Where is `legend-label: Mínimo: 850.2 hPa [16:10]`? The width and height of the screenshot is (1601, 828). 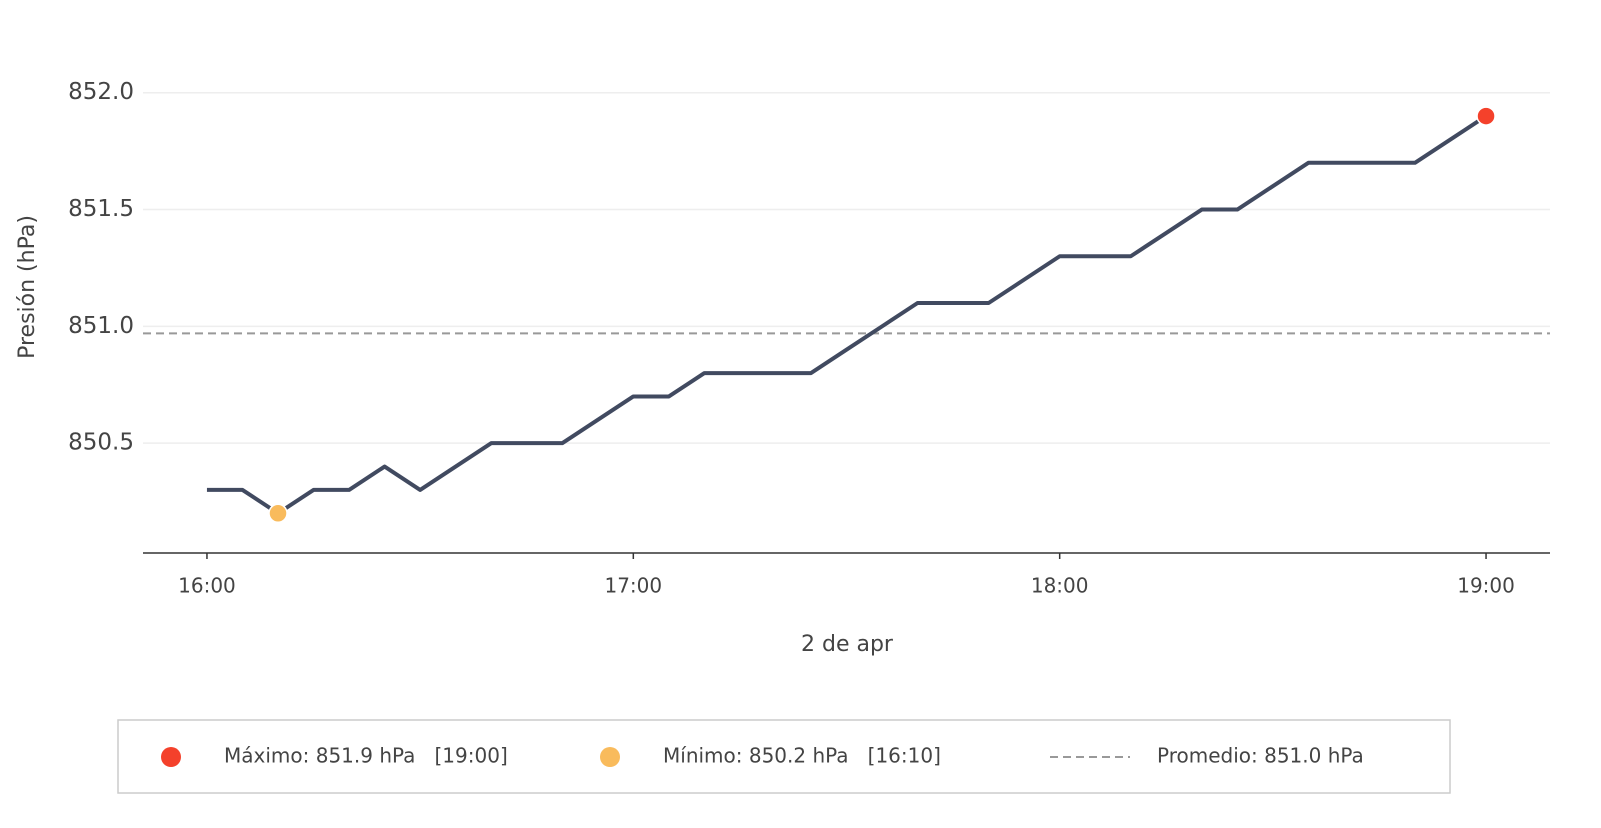
legend-label: Mínimo: 850.2 hPa [16:10] is located at coordinates (802, 756).